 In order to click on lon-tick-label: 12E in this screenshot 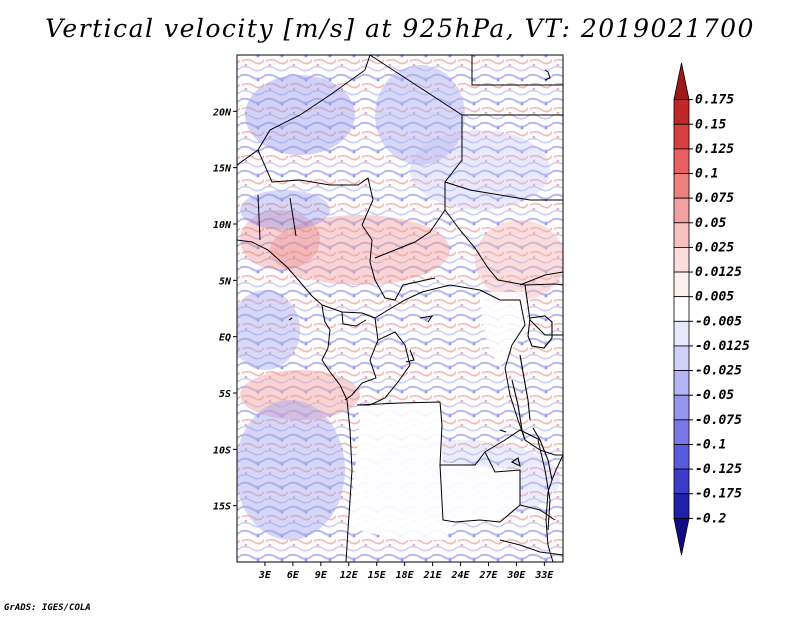, I will do `click(349, 575)`.